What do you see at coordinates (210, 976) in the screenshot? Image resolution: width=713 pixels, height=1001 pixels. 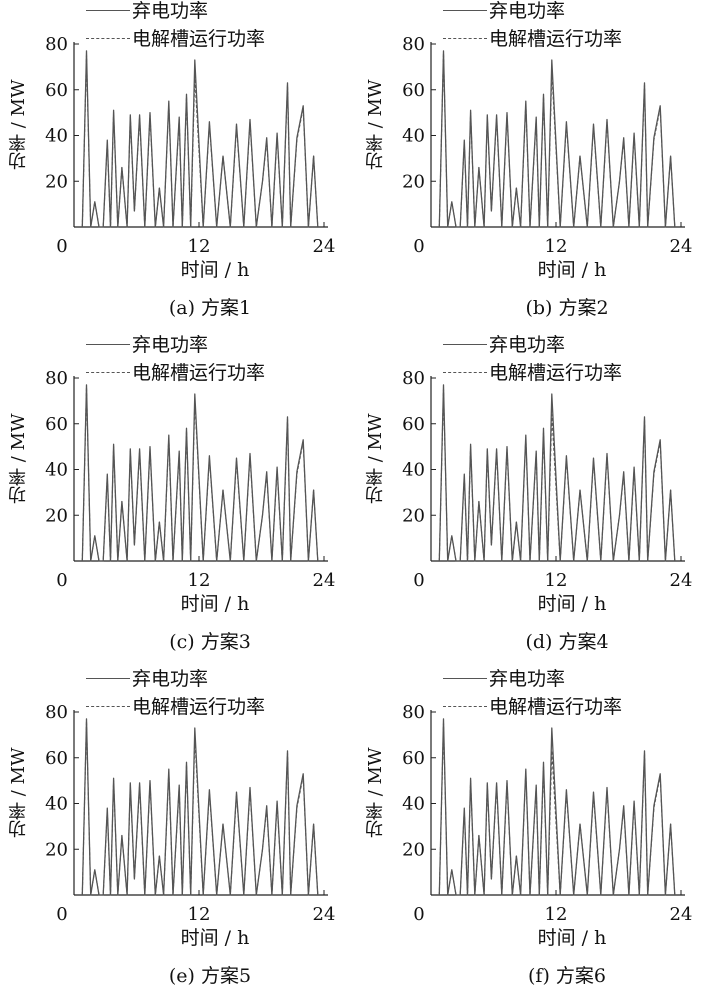 I see `panel-caption: (e) 方案5` at bounding box center [210, 976].